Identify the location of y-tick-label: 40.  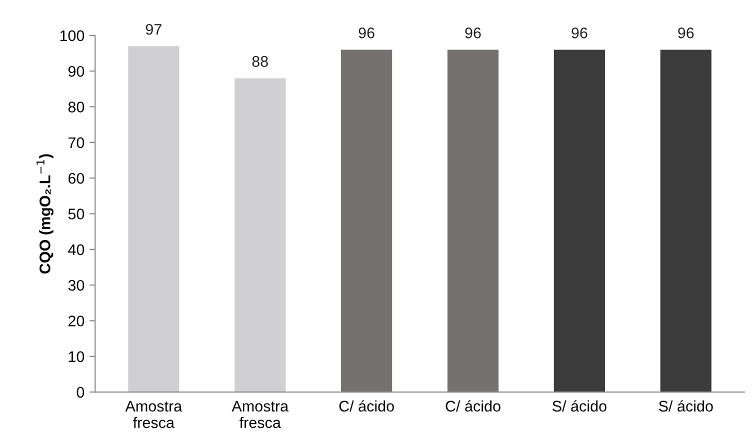
(76, 250).